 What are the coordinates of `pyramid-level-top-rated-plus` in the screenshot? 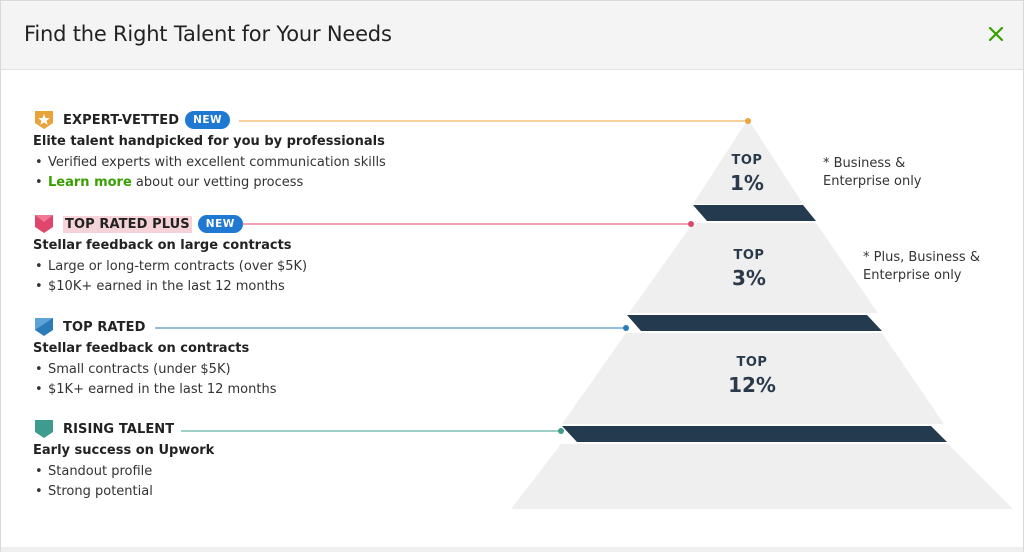 It's located at (753, 268).